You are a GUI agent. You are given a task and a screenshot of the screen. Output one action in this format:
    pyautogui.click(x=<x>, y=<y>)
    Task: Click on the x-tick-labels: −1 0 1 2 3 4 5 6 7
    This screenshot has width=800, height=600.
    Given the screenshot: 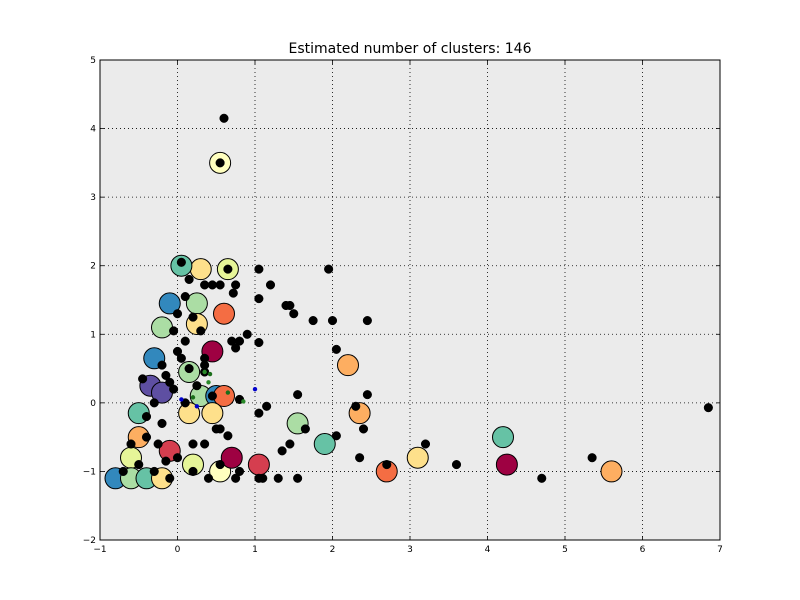 What is the action you would take?
    pyautogui.click(x=408, y=550)
    